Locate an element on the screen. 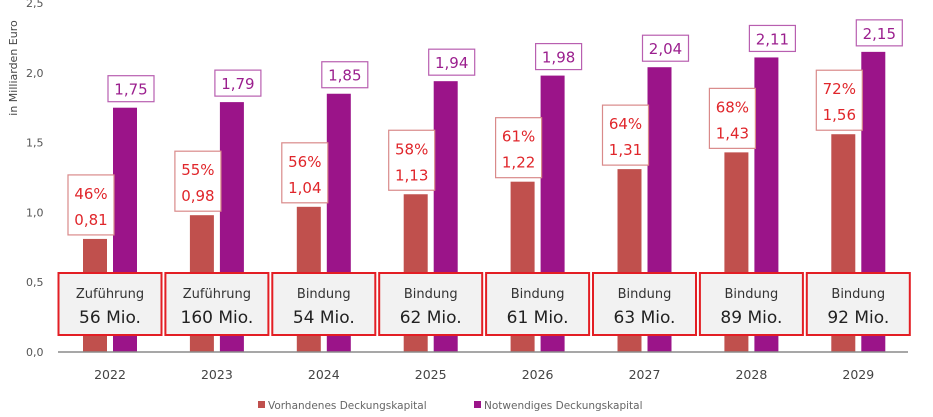 The image size is (933, 417). percent-label: 46% is located at coordinates (90, 194).